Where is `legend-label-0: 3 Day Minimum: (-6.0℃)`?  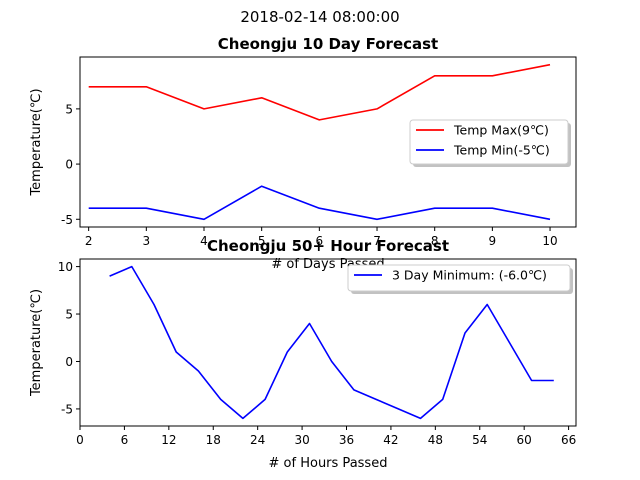
legend-label-0: 3 Day Minimum: (-6.0℃) is located at coordinates (469, 275).